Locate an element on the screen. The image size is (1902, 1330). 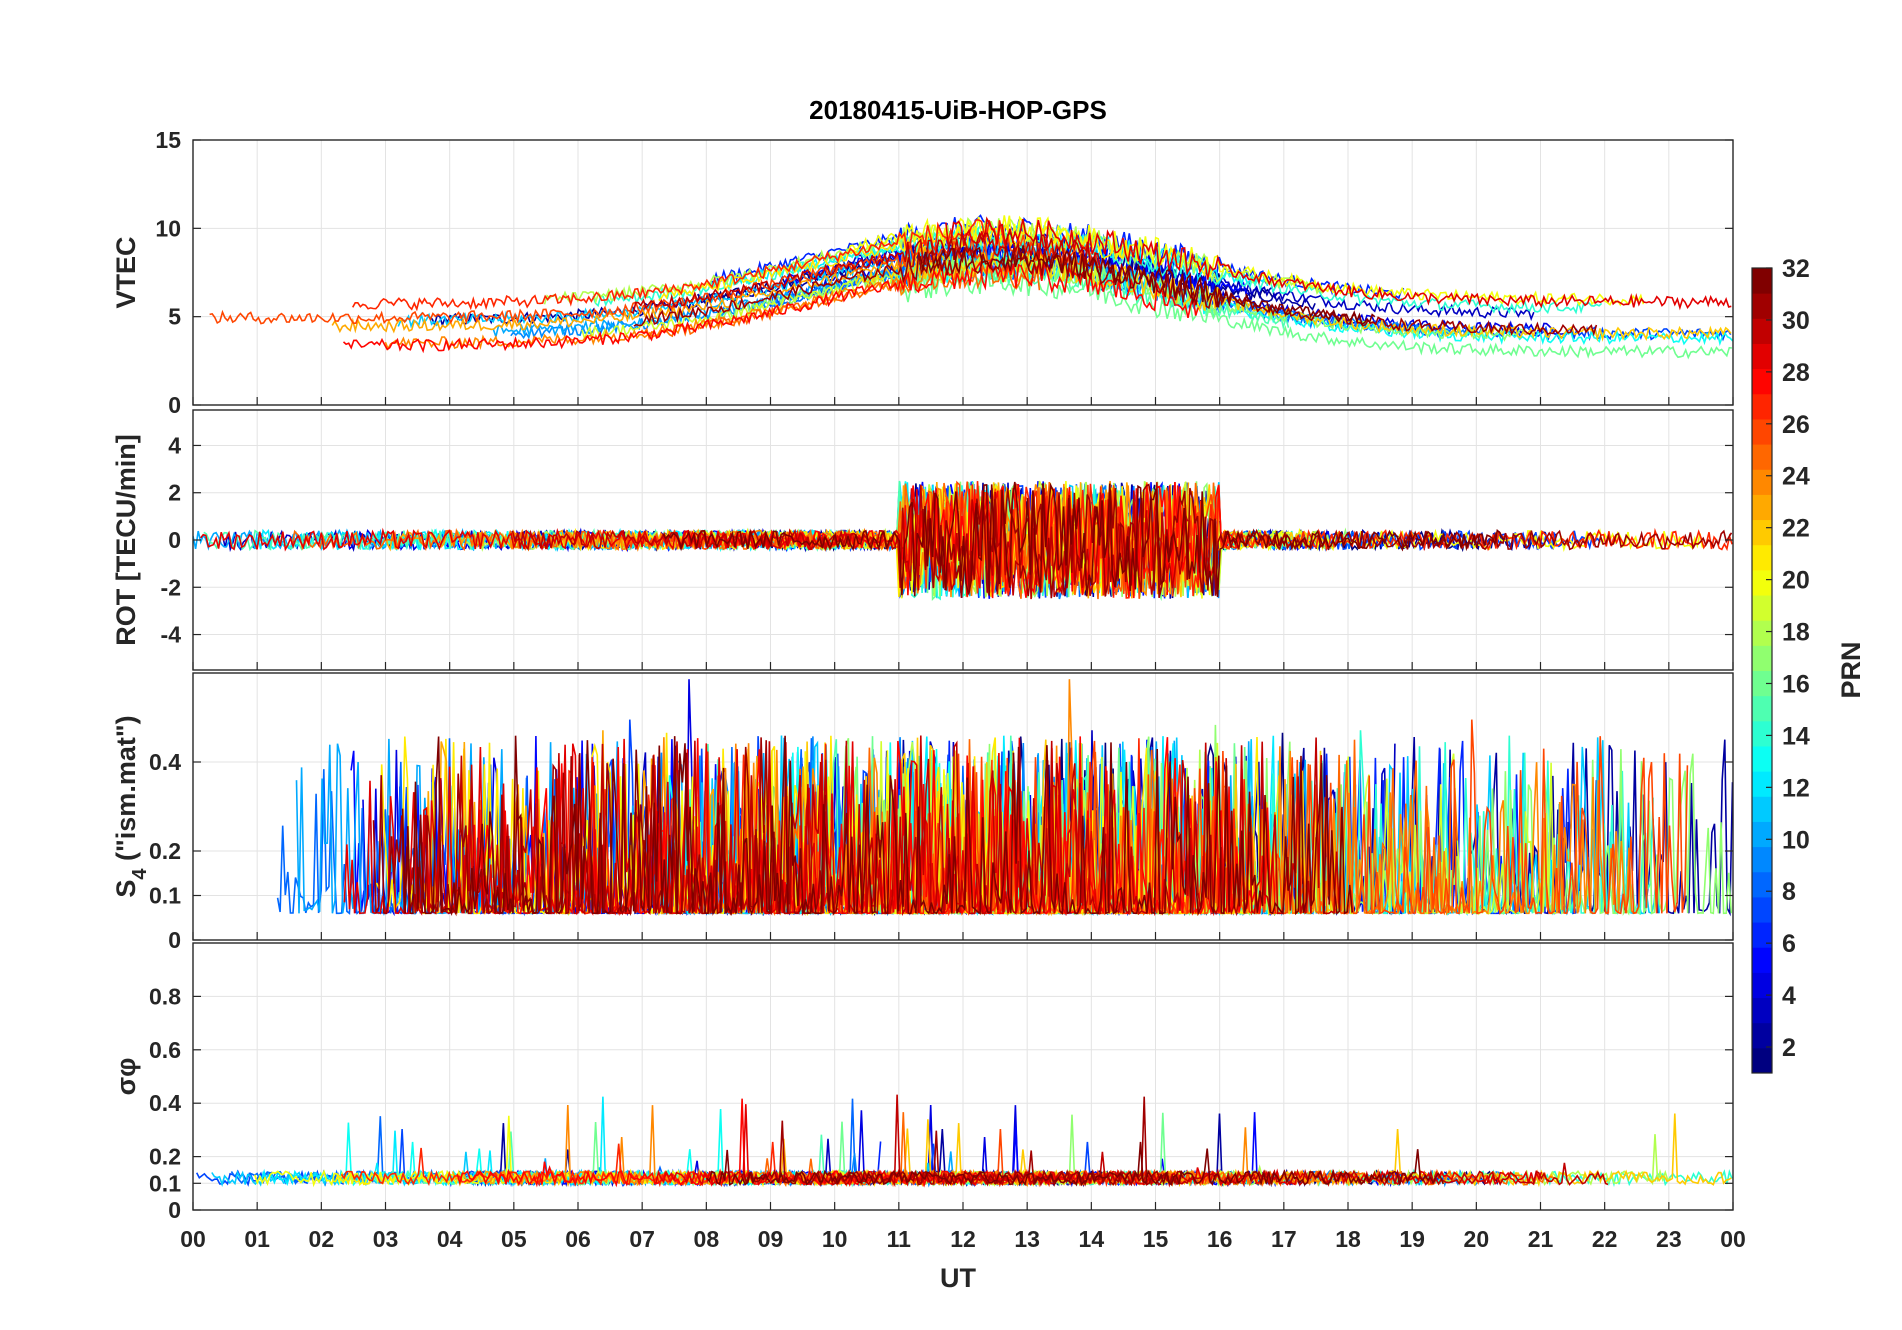
panel-sigphi-ylabel: σφ is located at coordinates (126, 1077).